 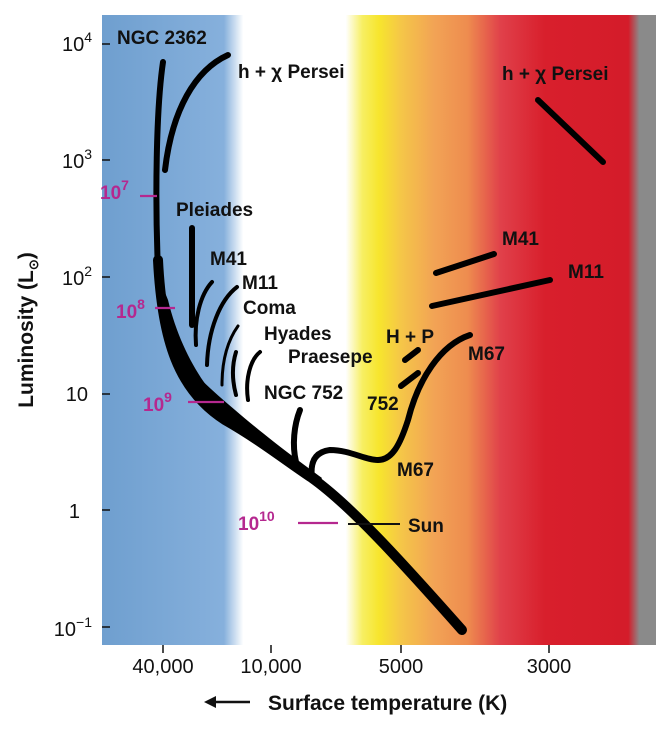 I want to click on arrow-left-icon-head, so click(x=210, y=702).